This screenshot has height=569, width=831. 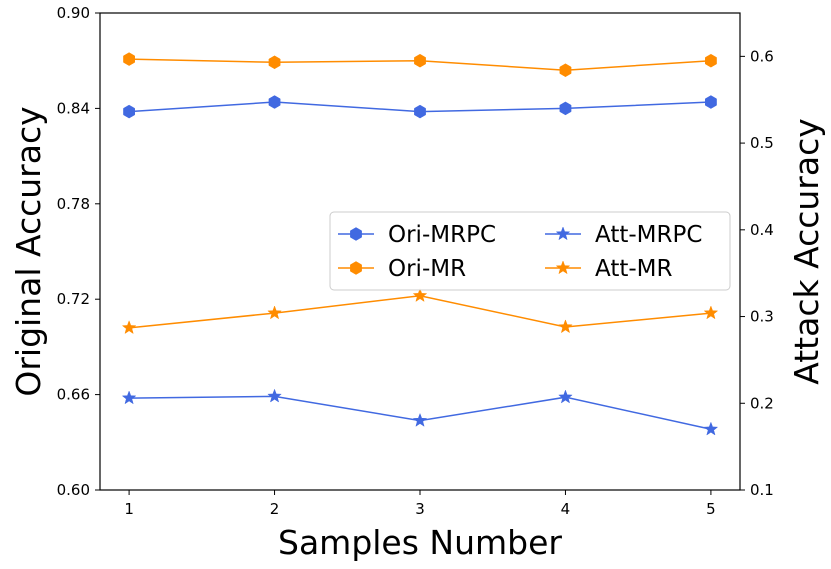 I want to click on right-y-tick-label: 0.3, so click(x=762, y=317).